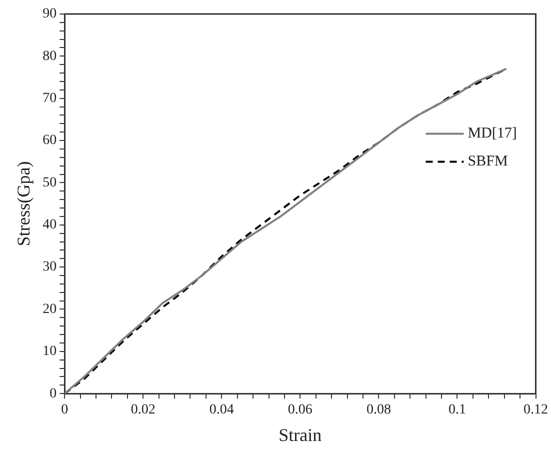  I want to click on legend-label: SBFM, so click(488, 162).